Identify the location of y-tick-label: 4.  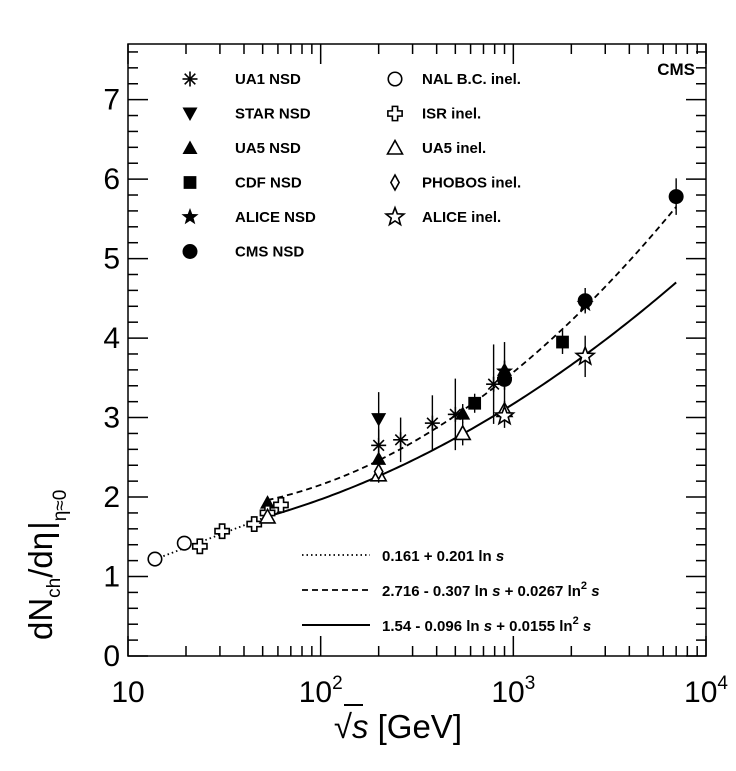
(111, 338).